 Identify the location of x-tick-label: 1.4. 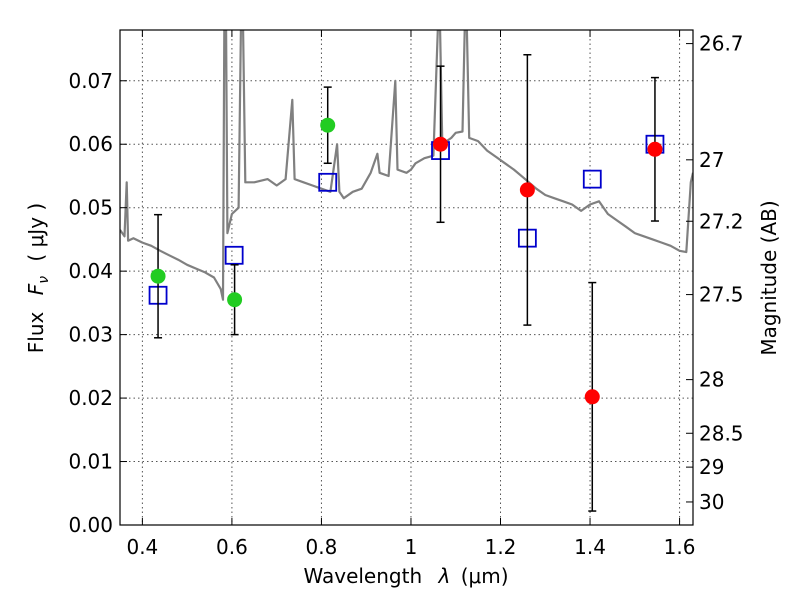
(590, 547).